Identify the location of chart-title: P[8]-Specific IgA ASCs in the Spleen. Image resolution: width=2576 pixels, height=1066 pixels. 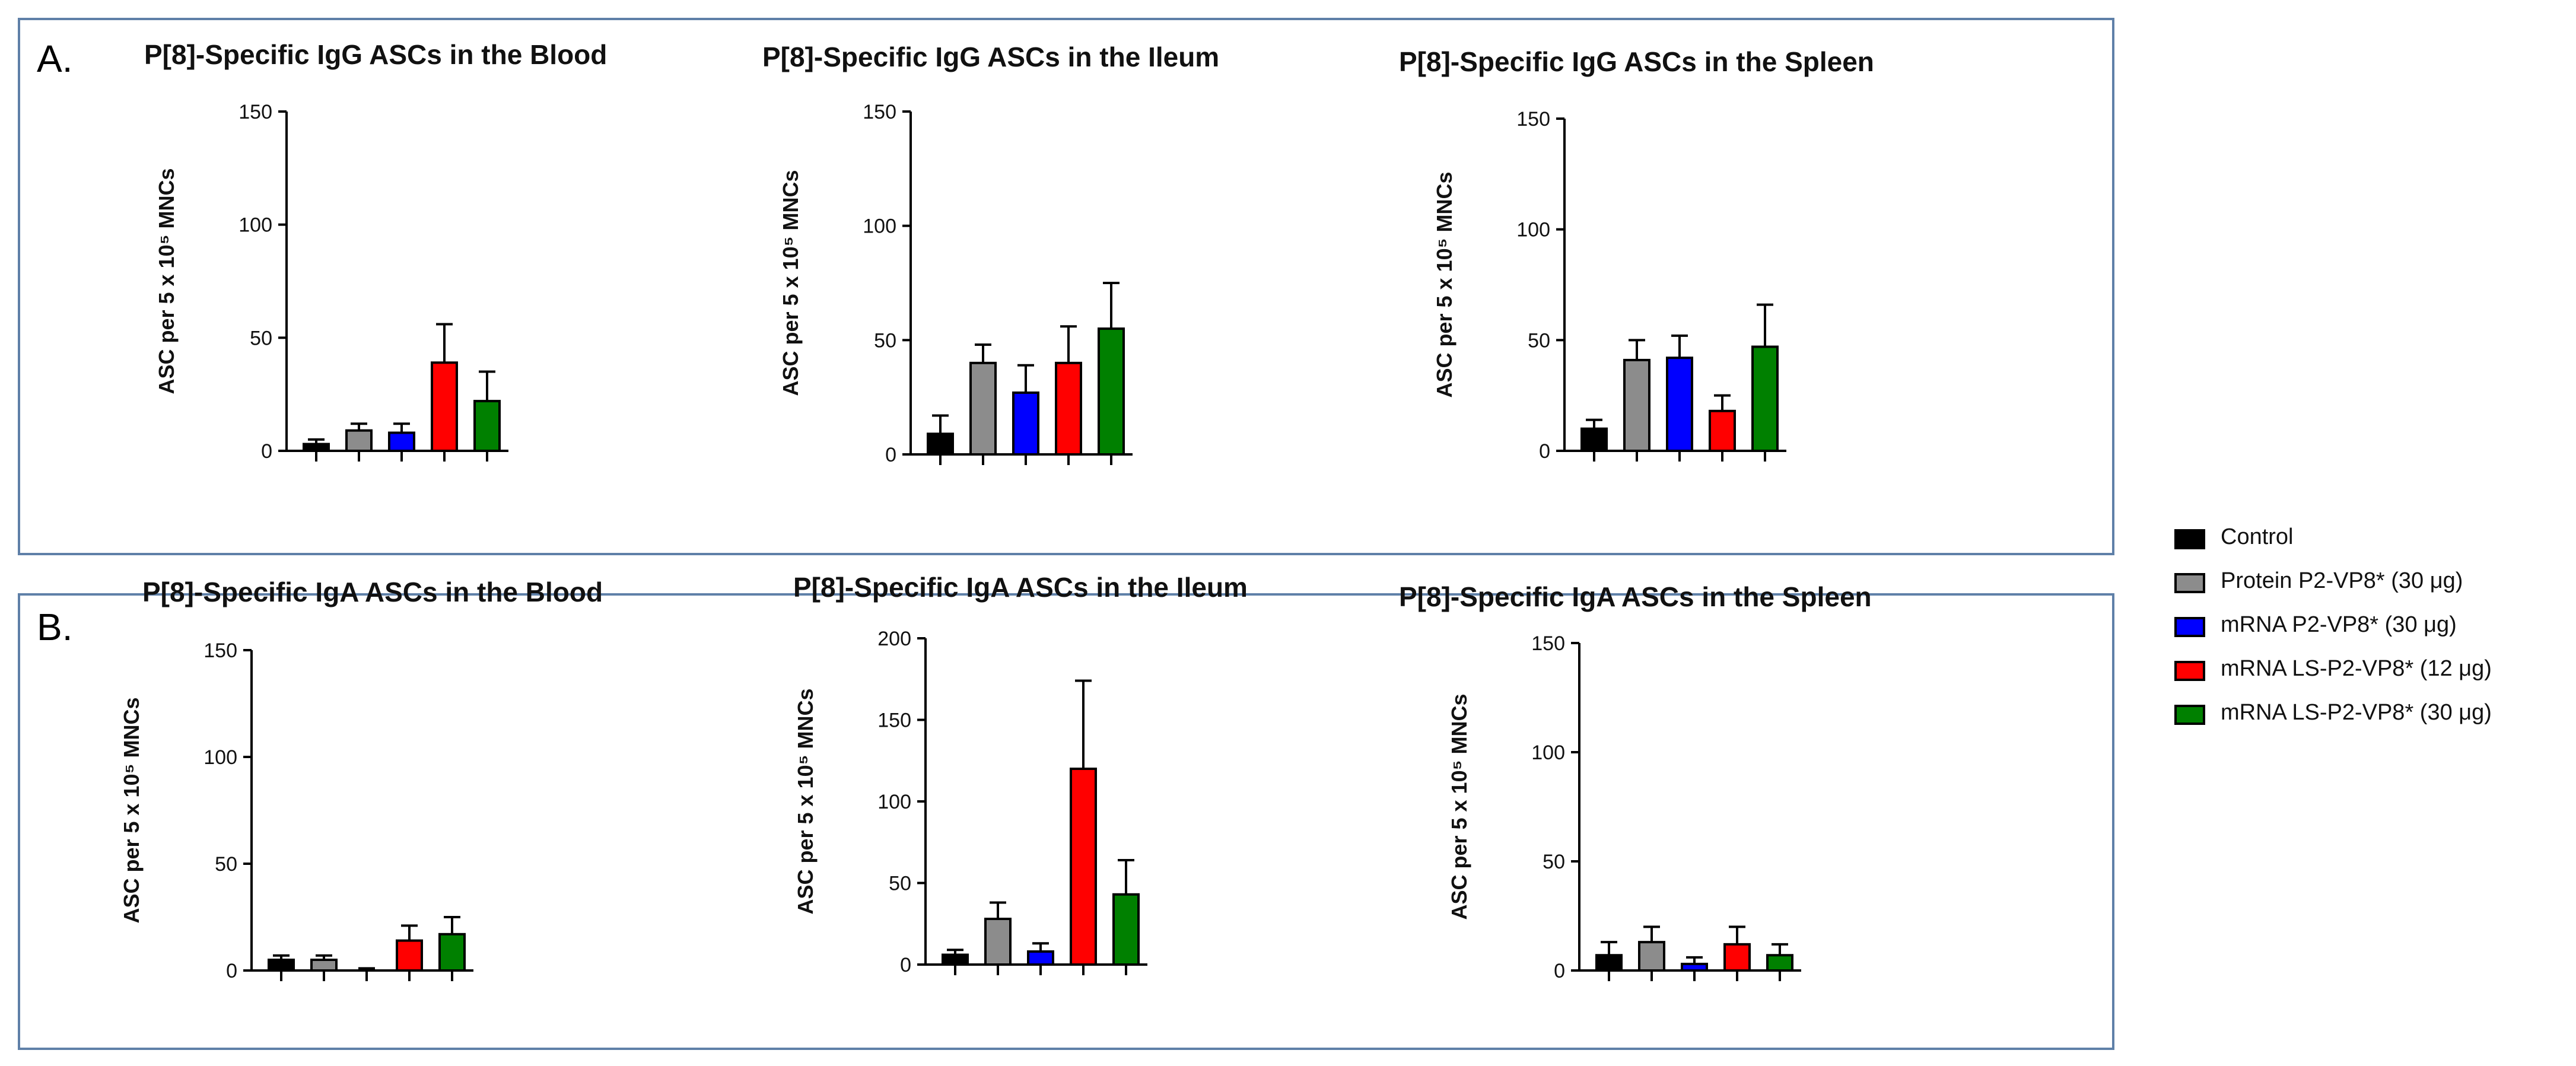
(1635, 596).